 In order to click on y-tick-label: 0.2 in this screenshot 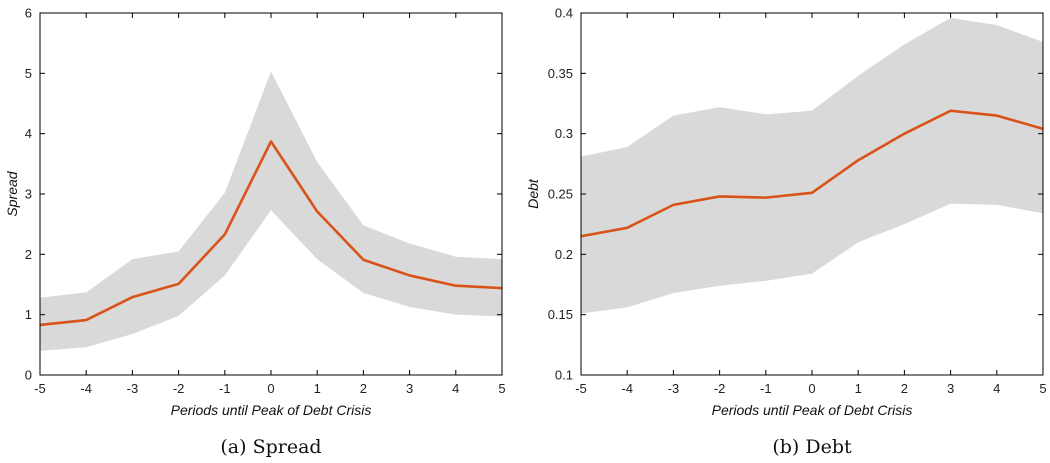, I will do `click(564, 254)`.